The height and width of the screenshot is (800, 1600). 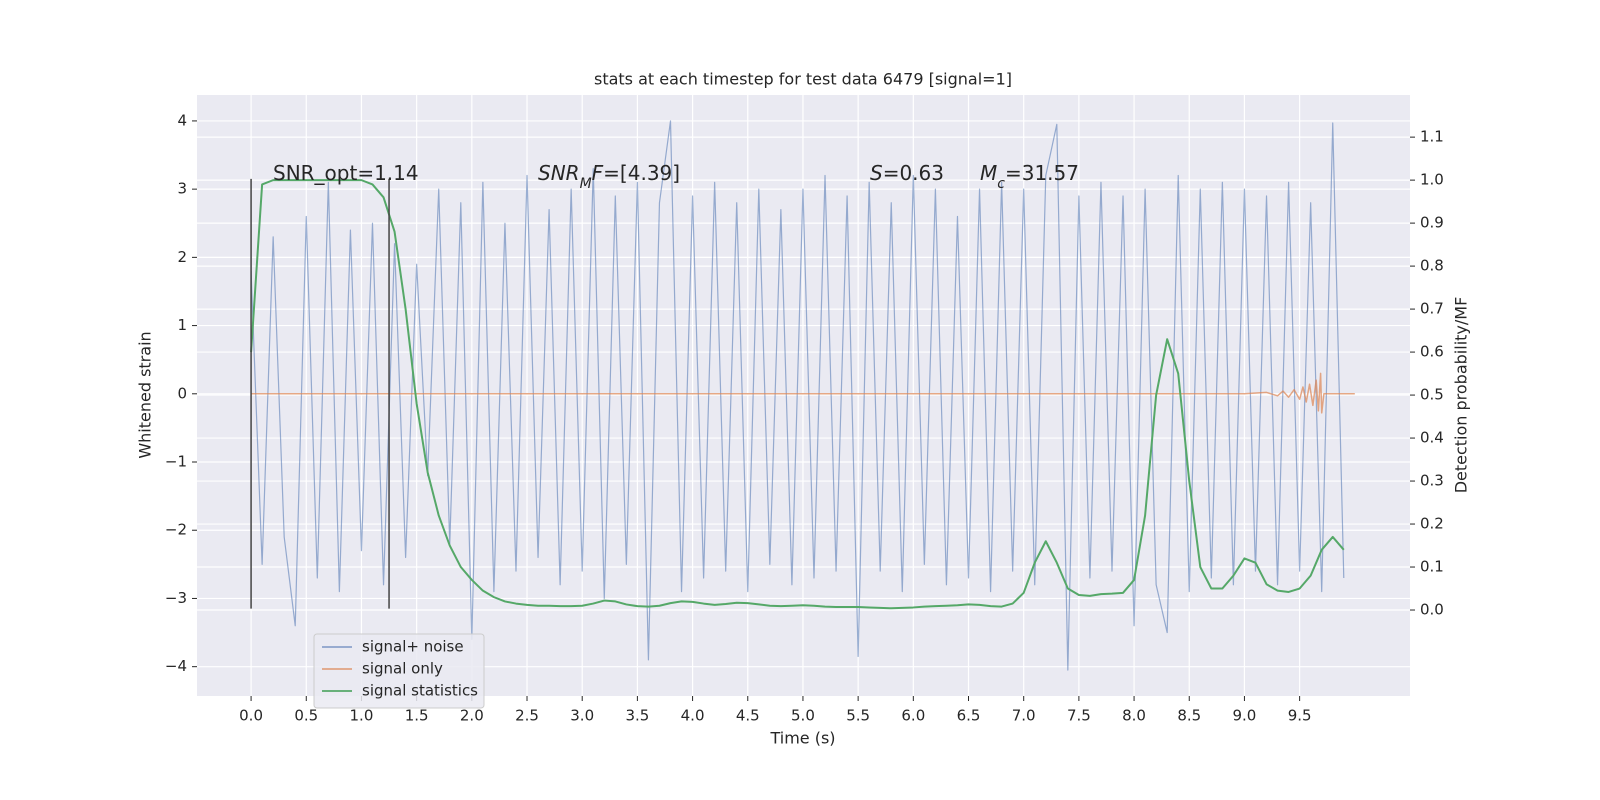 What do you see at coordinates (527, 716) in the screenshot?
I see `x-tick-label: 2.5` at bounding box center [527, 716].